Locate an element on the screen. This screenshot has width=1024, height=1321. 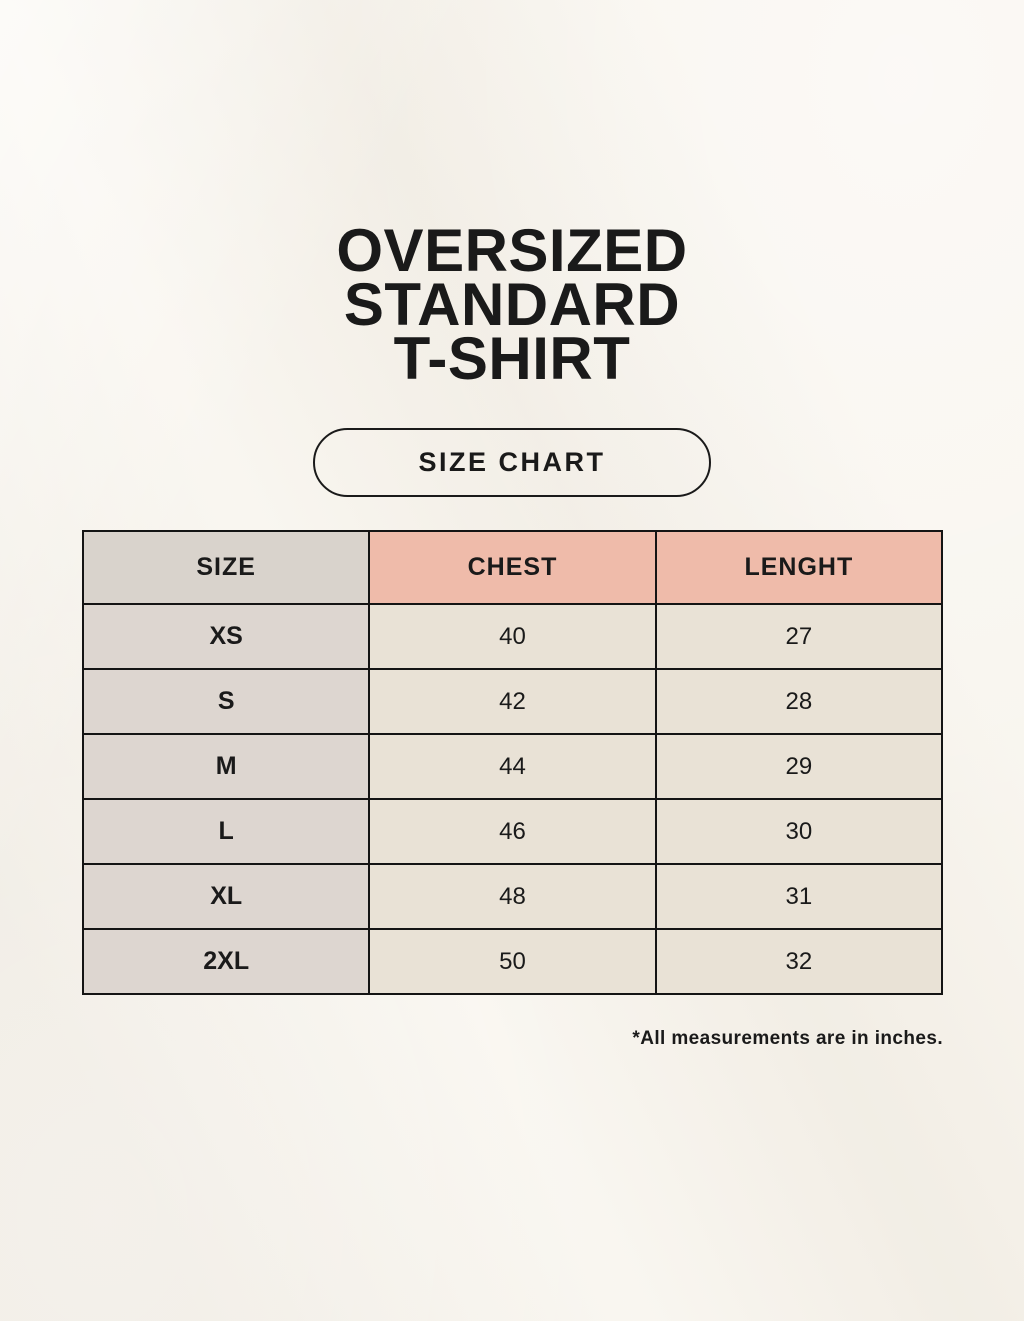
size-chart-badge-label: SIZE CHART is located at coordinates (512, 462).